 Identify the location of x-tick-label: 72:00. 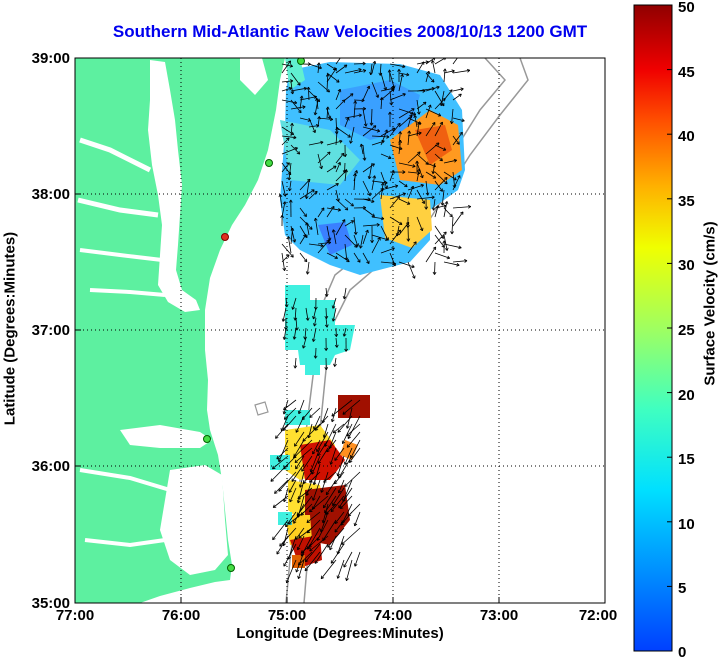
(598, 615).